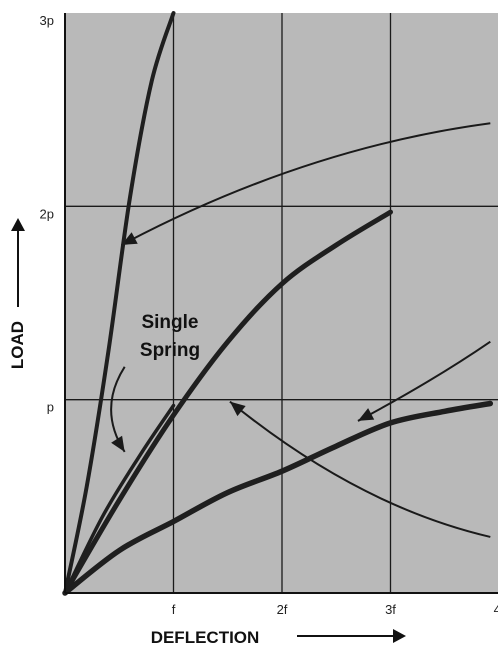  Describe the element at coordinates (282, 609) in the screenshot. I see `x-tick-label: 2f` at that location.